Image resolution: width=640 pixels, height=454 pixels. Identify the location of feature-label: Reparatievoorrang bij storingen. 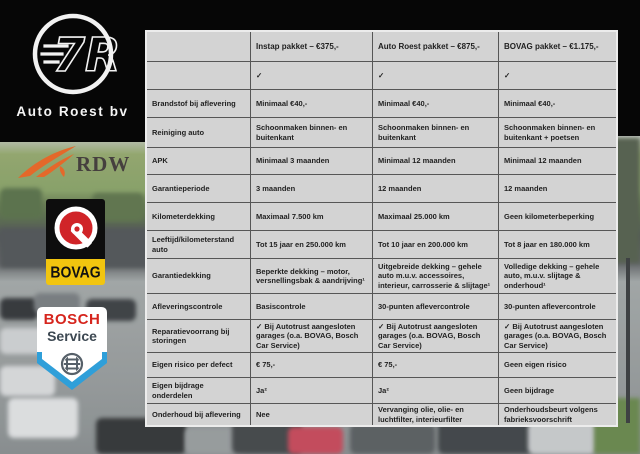
(198, 336).